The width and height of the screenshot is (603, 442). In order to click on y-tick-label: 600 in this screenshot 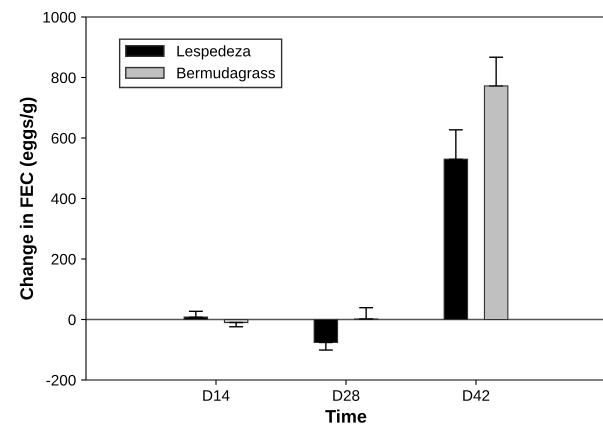, I will do `click(64, 138)`.